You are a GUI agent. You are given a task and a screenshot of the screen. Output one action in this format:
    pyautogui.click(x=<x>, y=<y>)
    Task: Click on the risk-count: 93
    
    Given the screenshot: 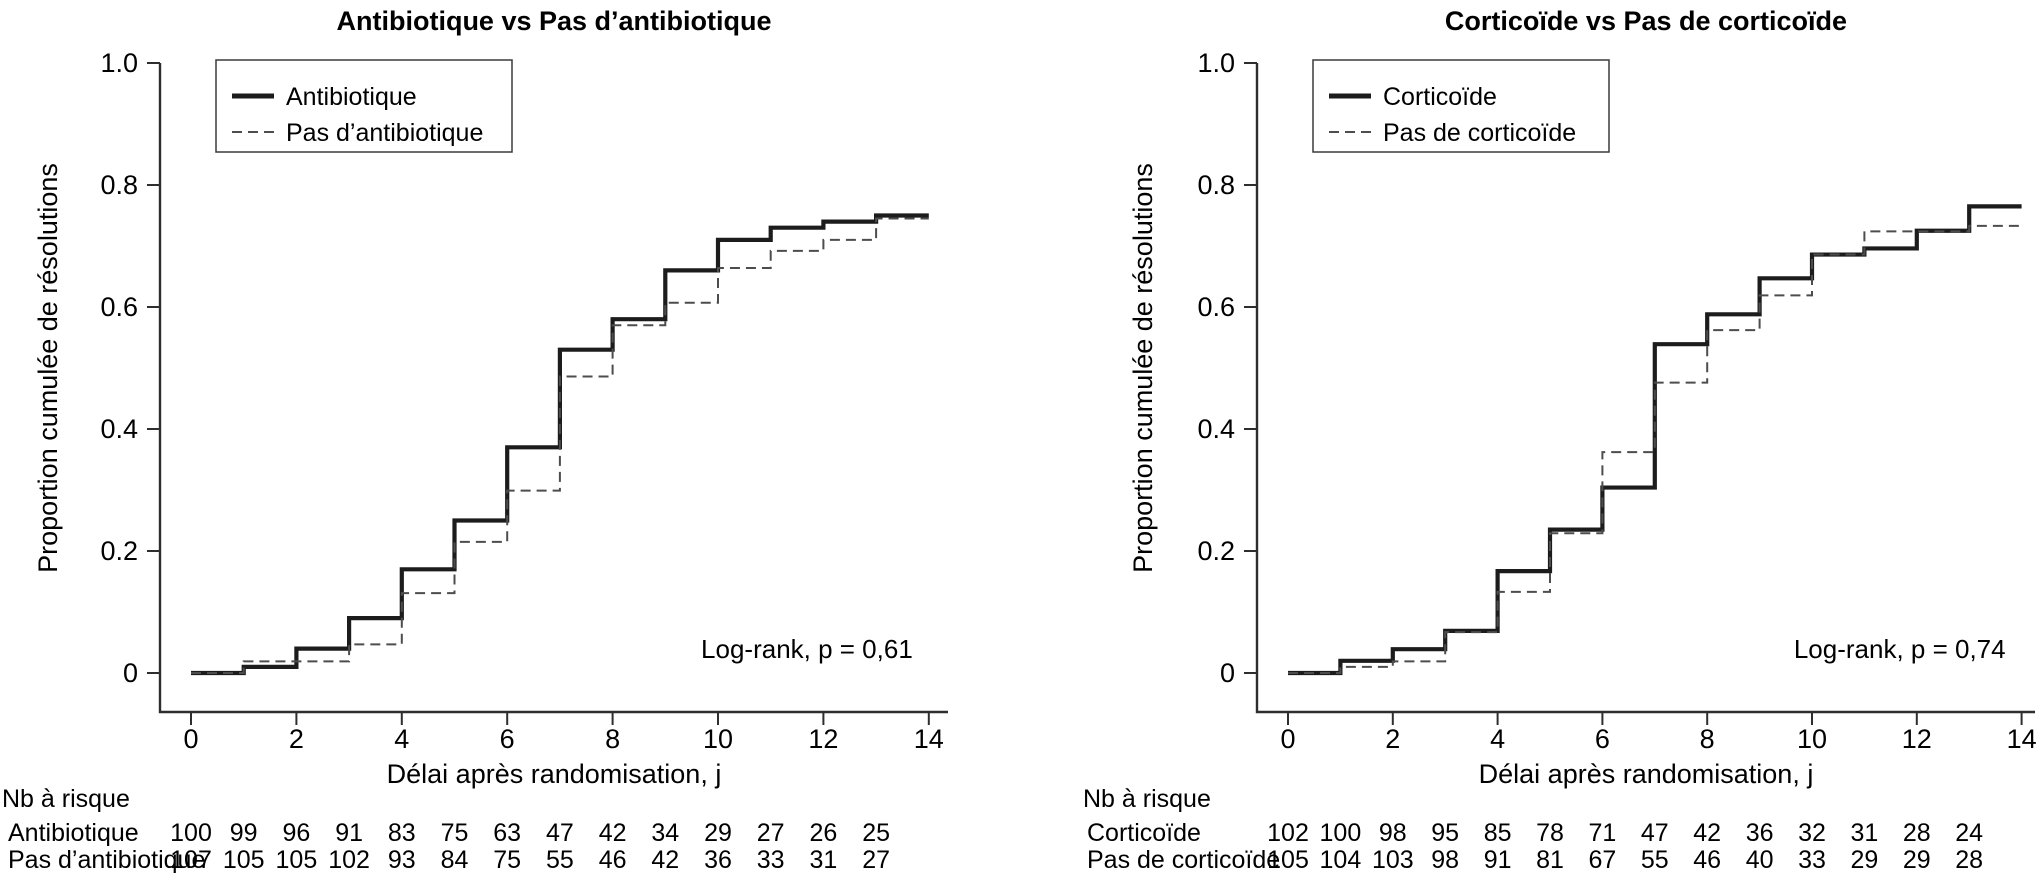 What is the action you would take?
    pyautogui.click(x=402, y=860)
    